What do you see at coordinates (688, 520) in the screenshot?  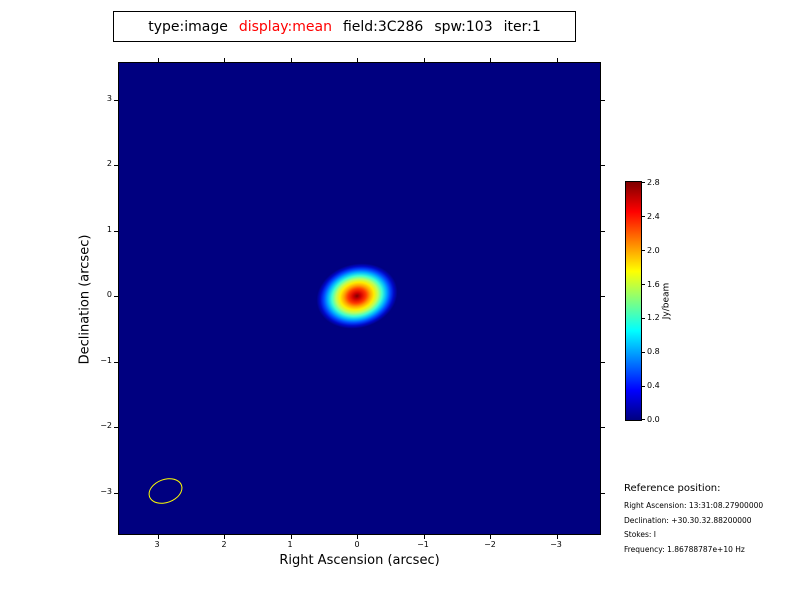 I see `reference-line: Declination: +30.30.32.88200000` at bounding box center [688, 520].